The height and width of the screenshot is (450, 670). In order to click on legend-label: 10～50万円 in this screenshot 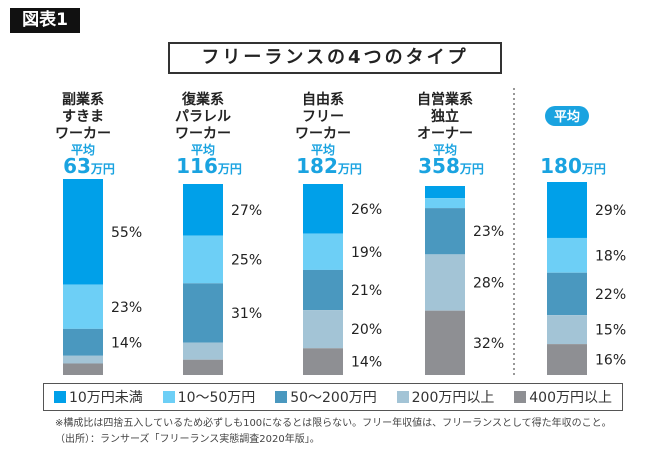, I will do `click(216, 398)`.